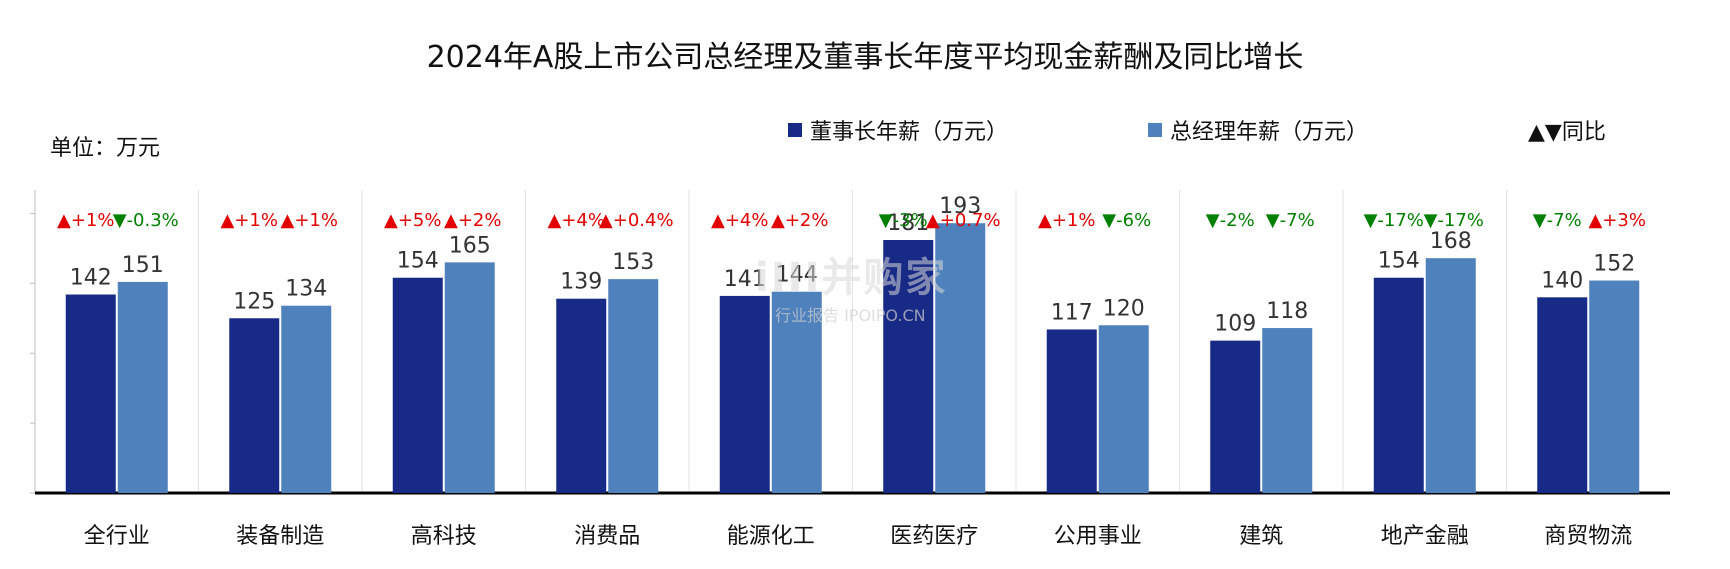 Image resolution: width=1730 pixels, height=569 pixels. What do you see at coordinates (1617, 220) in the screenshot?
I see `yoy-label-gm: ▲+3%` at bounding box center [1617, 220].